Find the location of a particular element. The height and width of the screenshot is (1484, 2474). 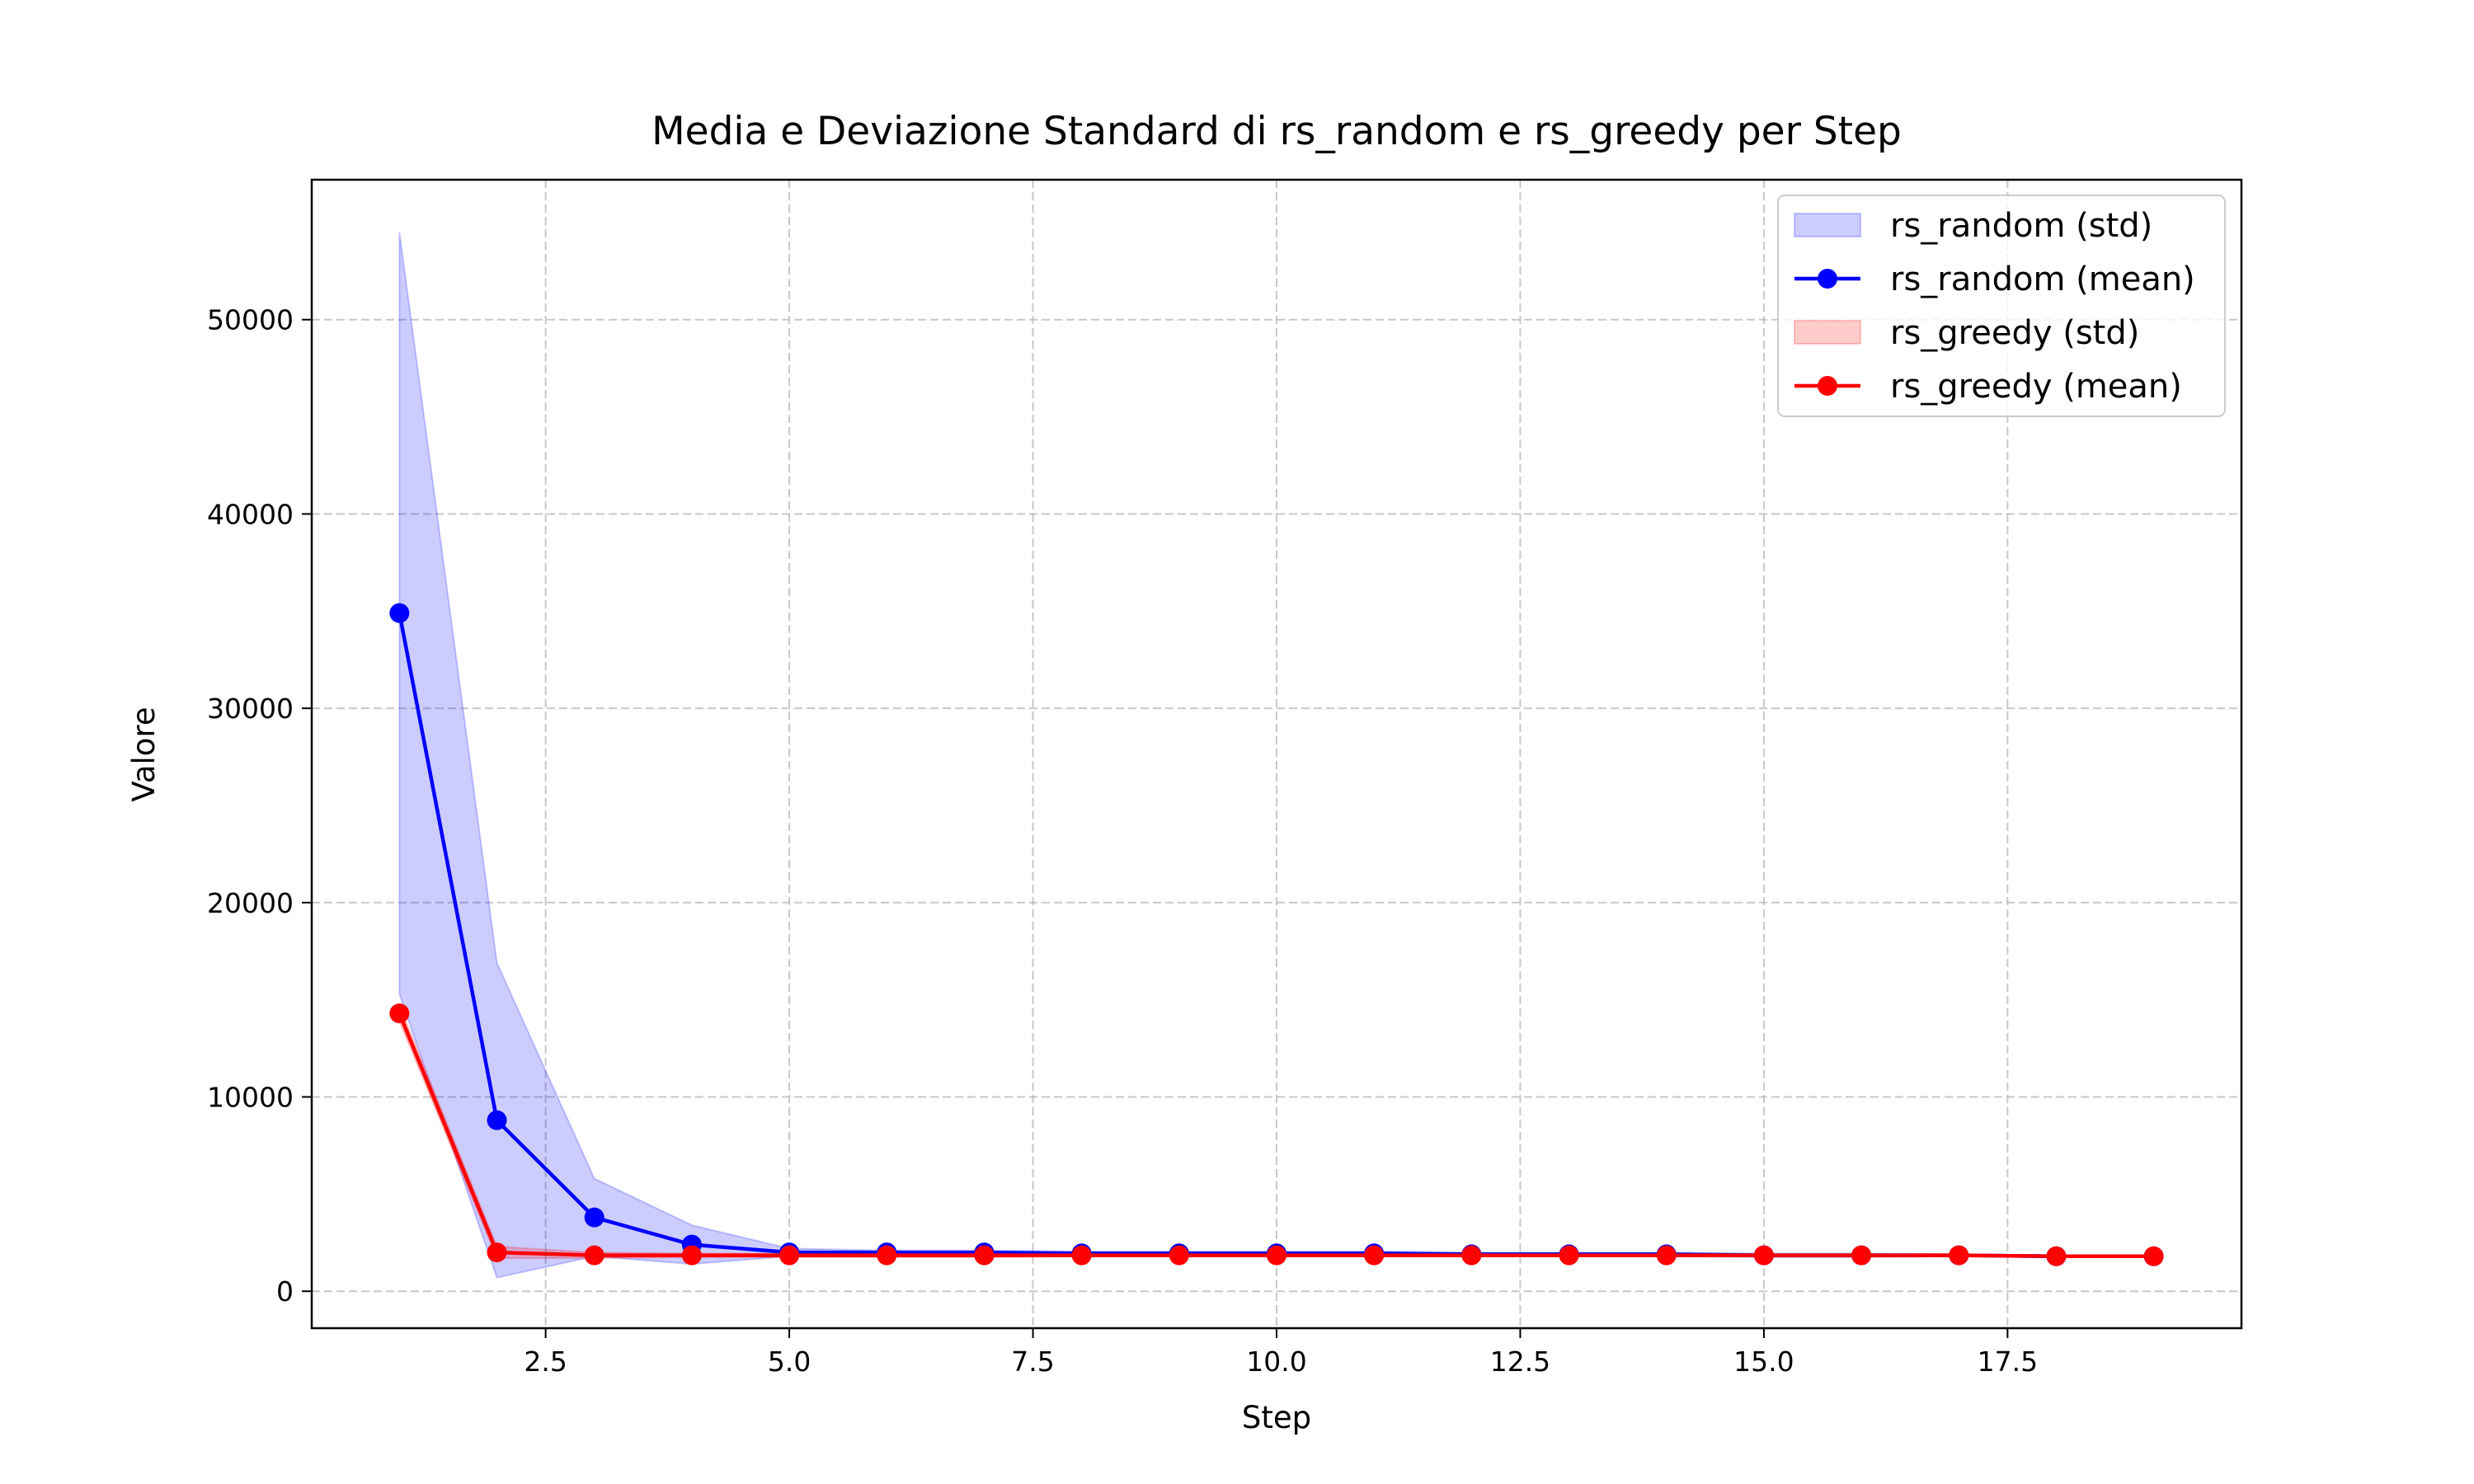

y-axis-label: Valore is located at coordinates (144, 754).